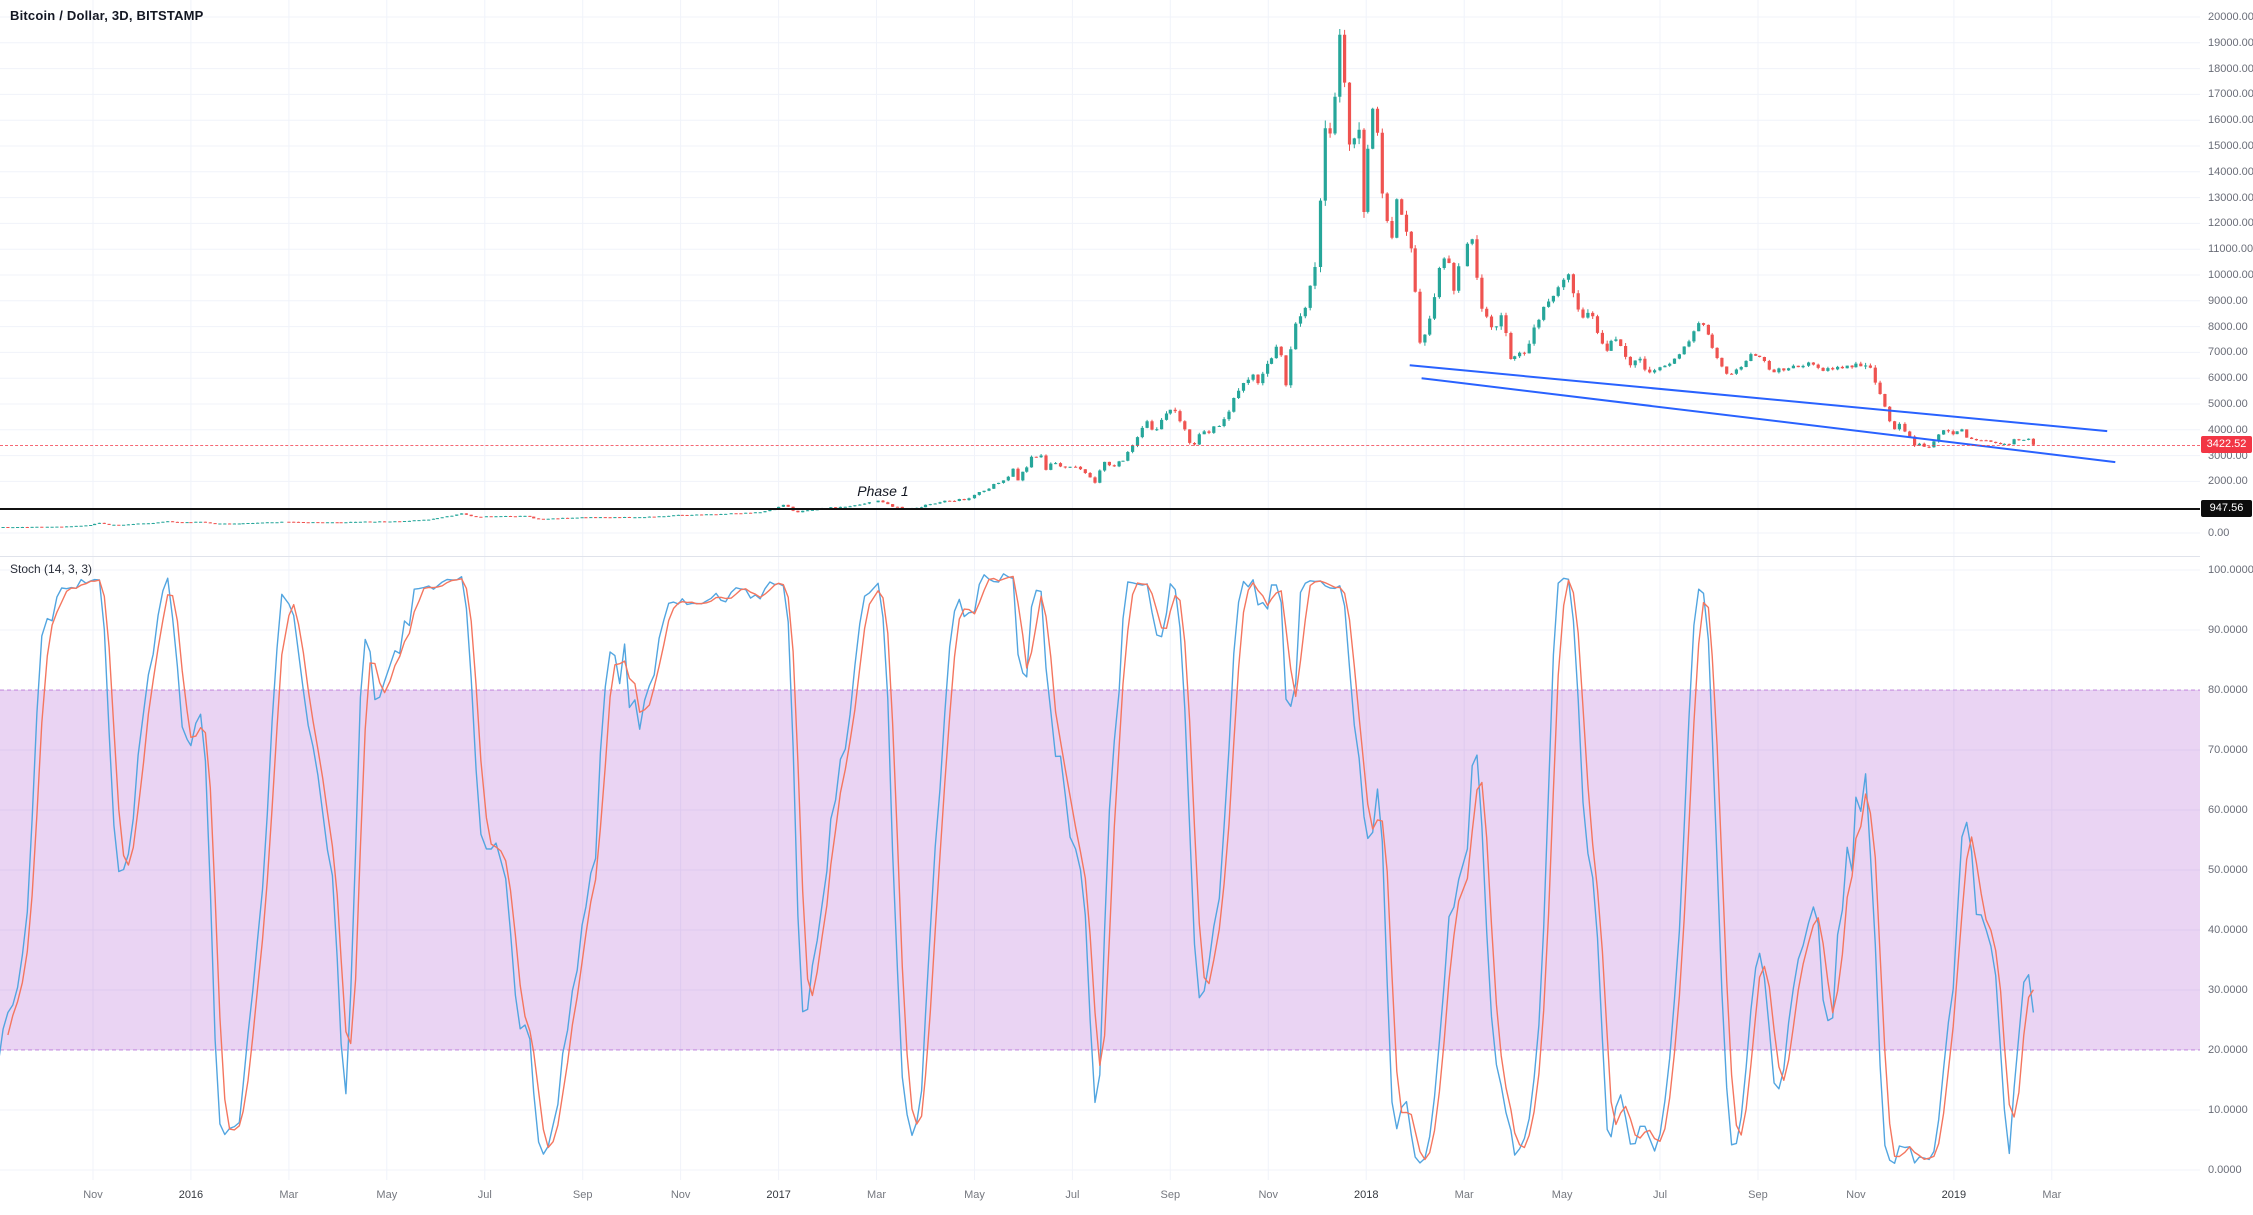 The height and width of the screenshot is (1215, 2253). I want to click on price-tick-label: 7000.00, so click(2228, 352).